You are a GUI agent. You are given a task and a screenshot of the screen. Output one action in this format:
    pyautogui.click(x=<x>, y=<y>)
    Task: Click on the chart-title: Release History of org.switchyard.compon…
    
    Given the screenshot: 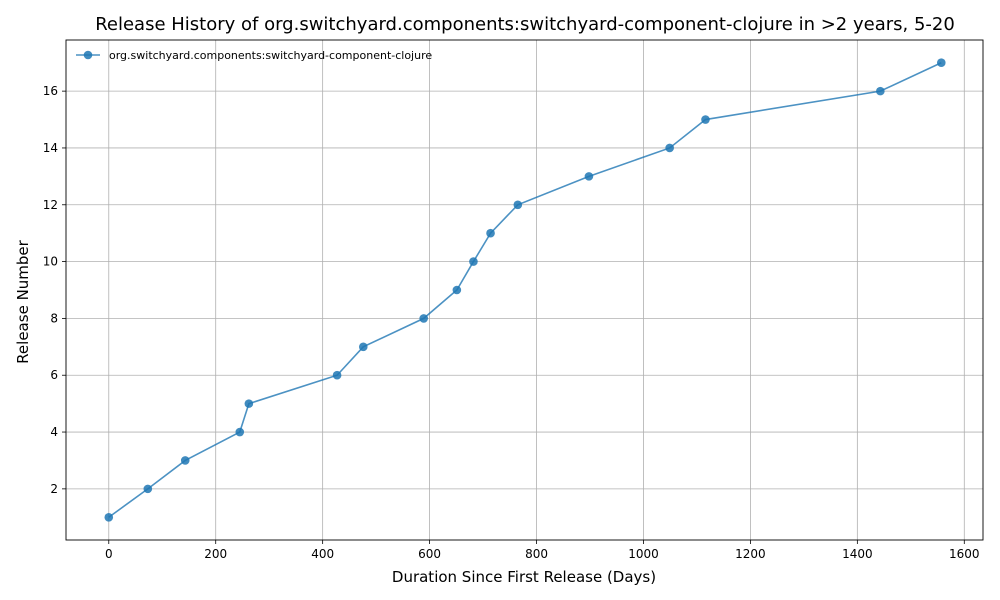 What is the action you would take?
    pyautogui.click(x=525, y=24)
    